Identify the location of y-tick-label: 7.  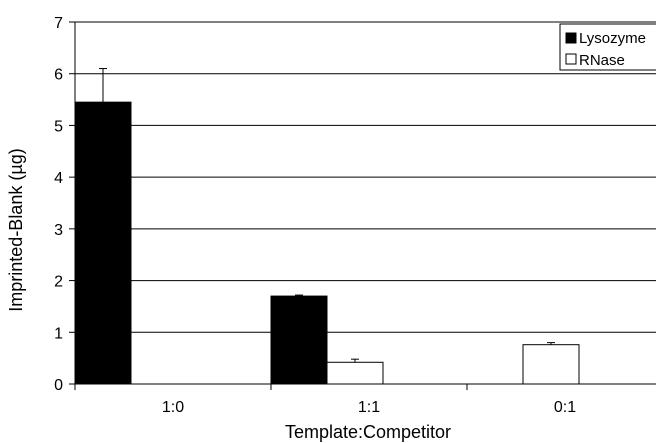
(58, 23).